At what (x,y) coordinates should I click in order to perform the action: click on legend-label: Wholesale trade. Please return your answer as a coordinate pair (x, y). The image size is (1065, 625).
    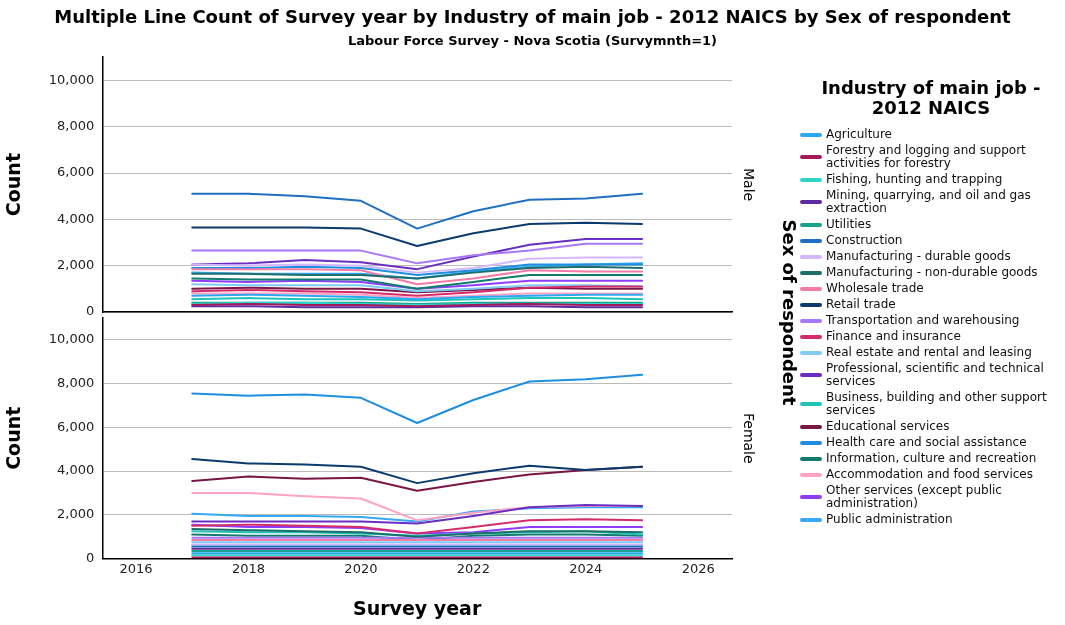
    Looking at the image, I should click on (875, 288).